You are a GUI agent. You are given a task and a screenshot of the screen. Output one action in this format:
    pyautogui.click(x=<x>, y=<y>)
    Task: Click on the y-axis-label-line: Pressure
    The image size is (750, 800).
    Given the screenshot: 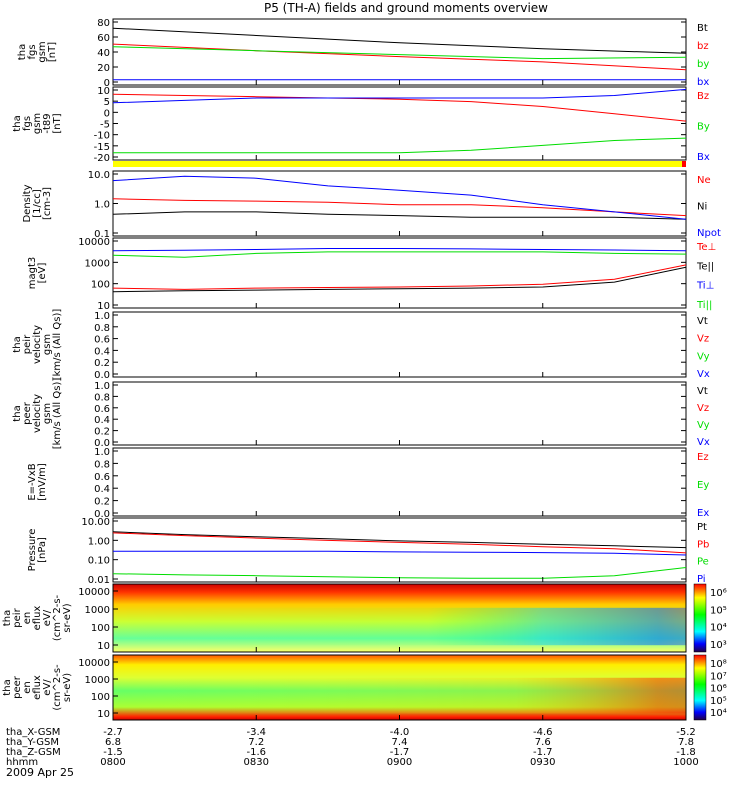 What is the action you would take?
    pyautogui.click(x=32, y=550)
    